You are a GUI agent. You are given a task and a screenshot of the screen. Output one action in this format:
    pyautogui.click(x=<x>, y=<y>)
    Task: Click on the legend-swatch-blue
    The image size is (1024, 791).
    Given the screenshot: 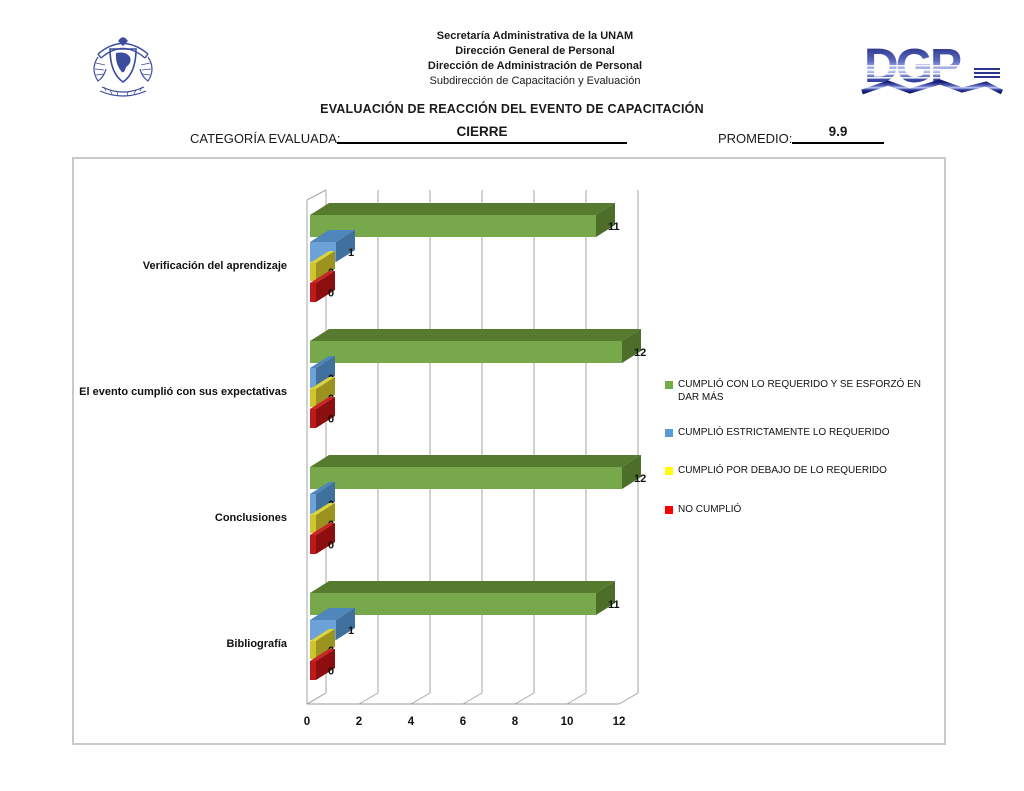 What is the action you would take?
    pyautogui.click(x=669, y=433)
    